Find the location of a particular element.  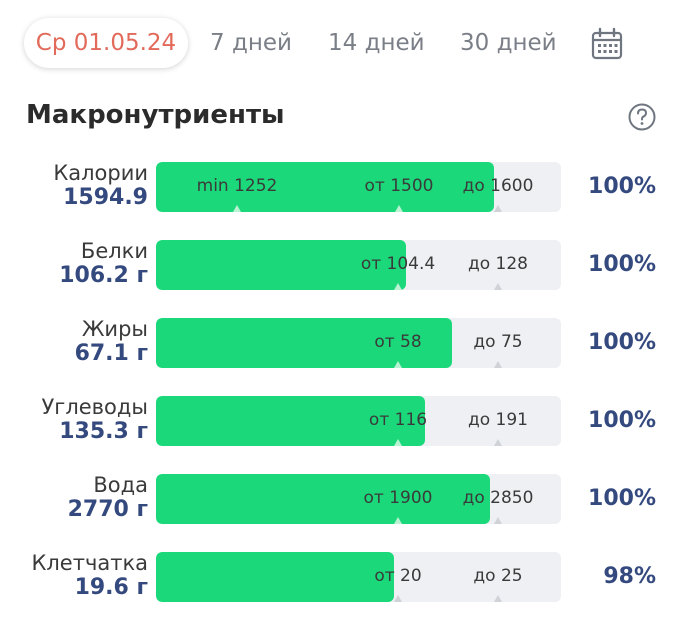

macro-value: 2770 г is located at coordinates (107, 509).